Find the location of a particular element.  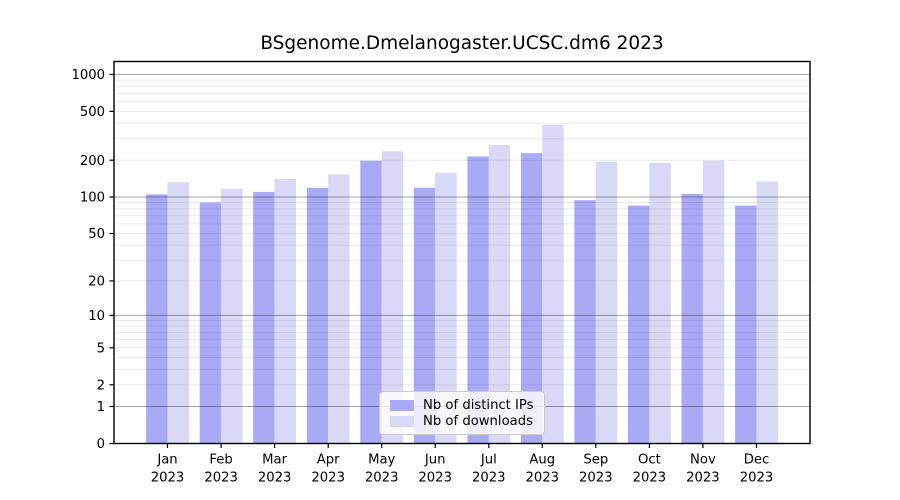

y-tick-label: 500 is located at coordinates (92, 112).